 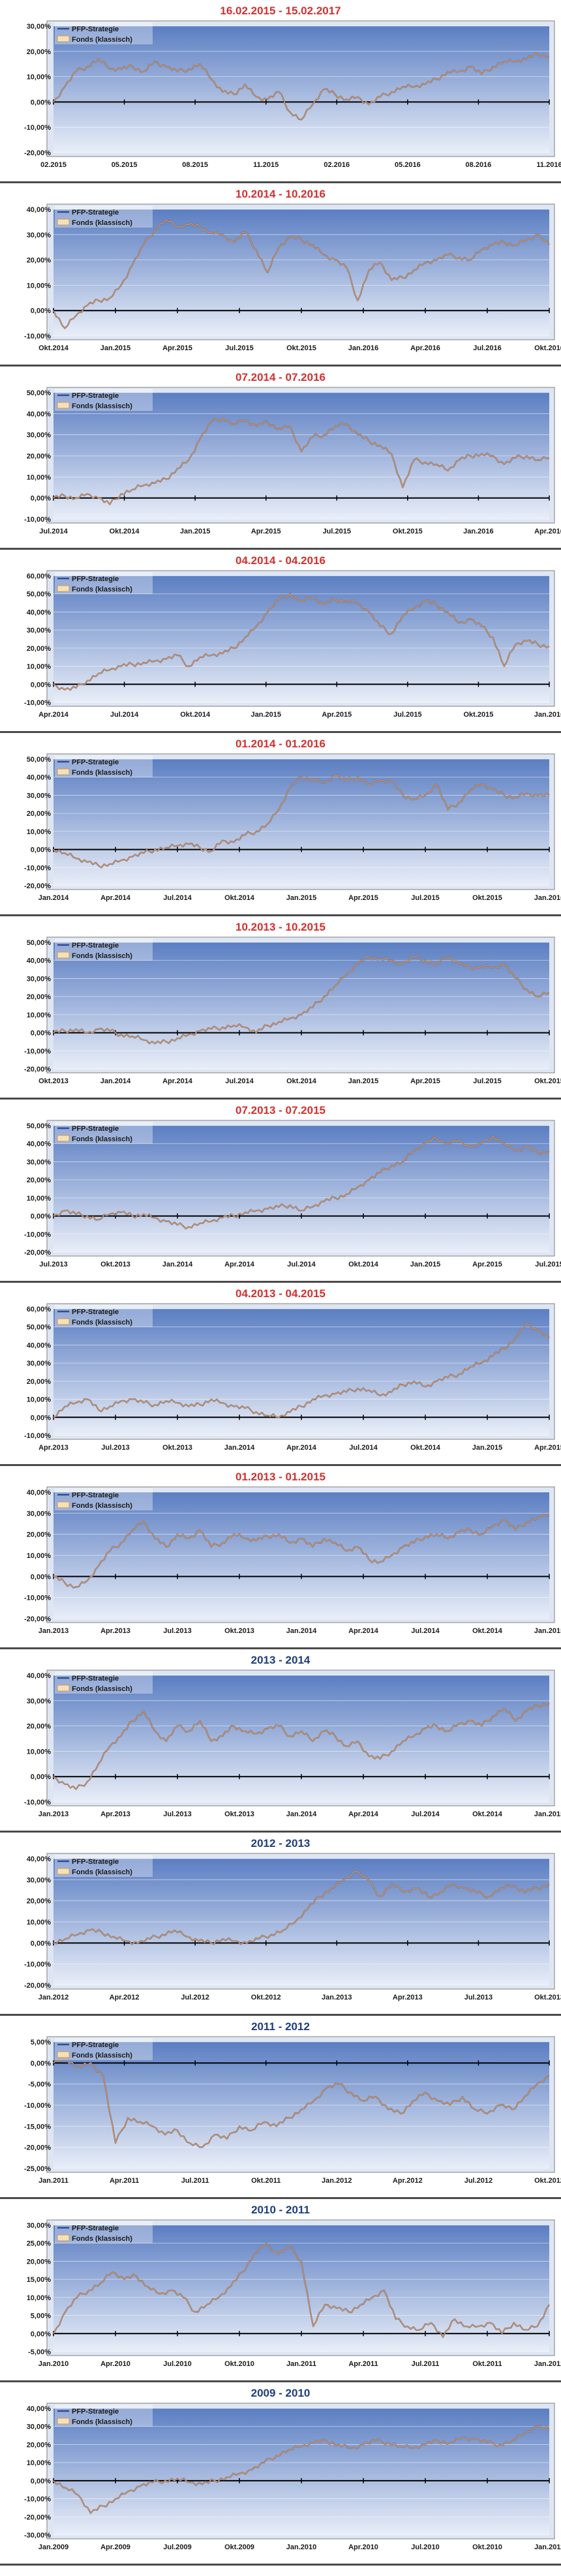 What do you see at coordinates (280, 927) in the screenshot?
I see `chart-title: 10.2013 - 10.2015` at bounding box center [280, 927].